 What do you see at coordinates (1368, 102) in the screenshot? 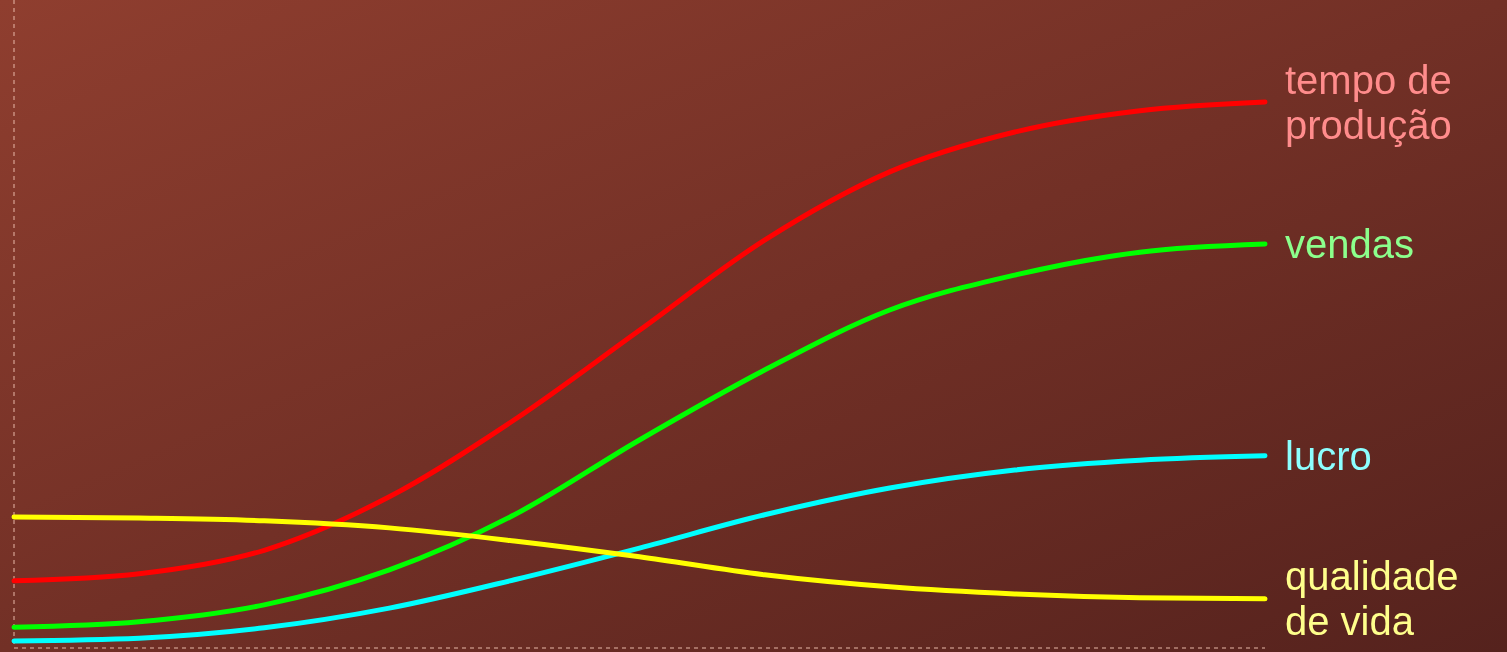
I see `series-label: tempo de produção` at bounding box center [1368, 102].